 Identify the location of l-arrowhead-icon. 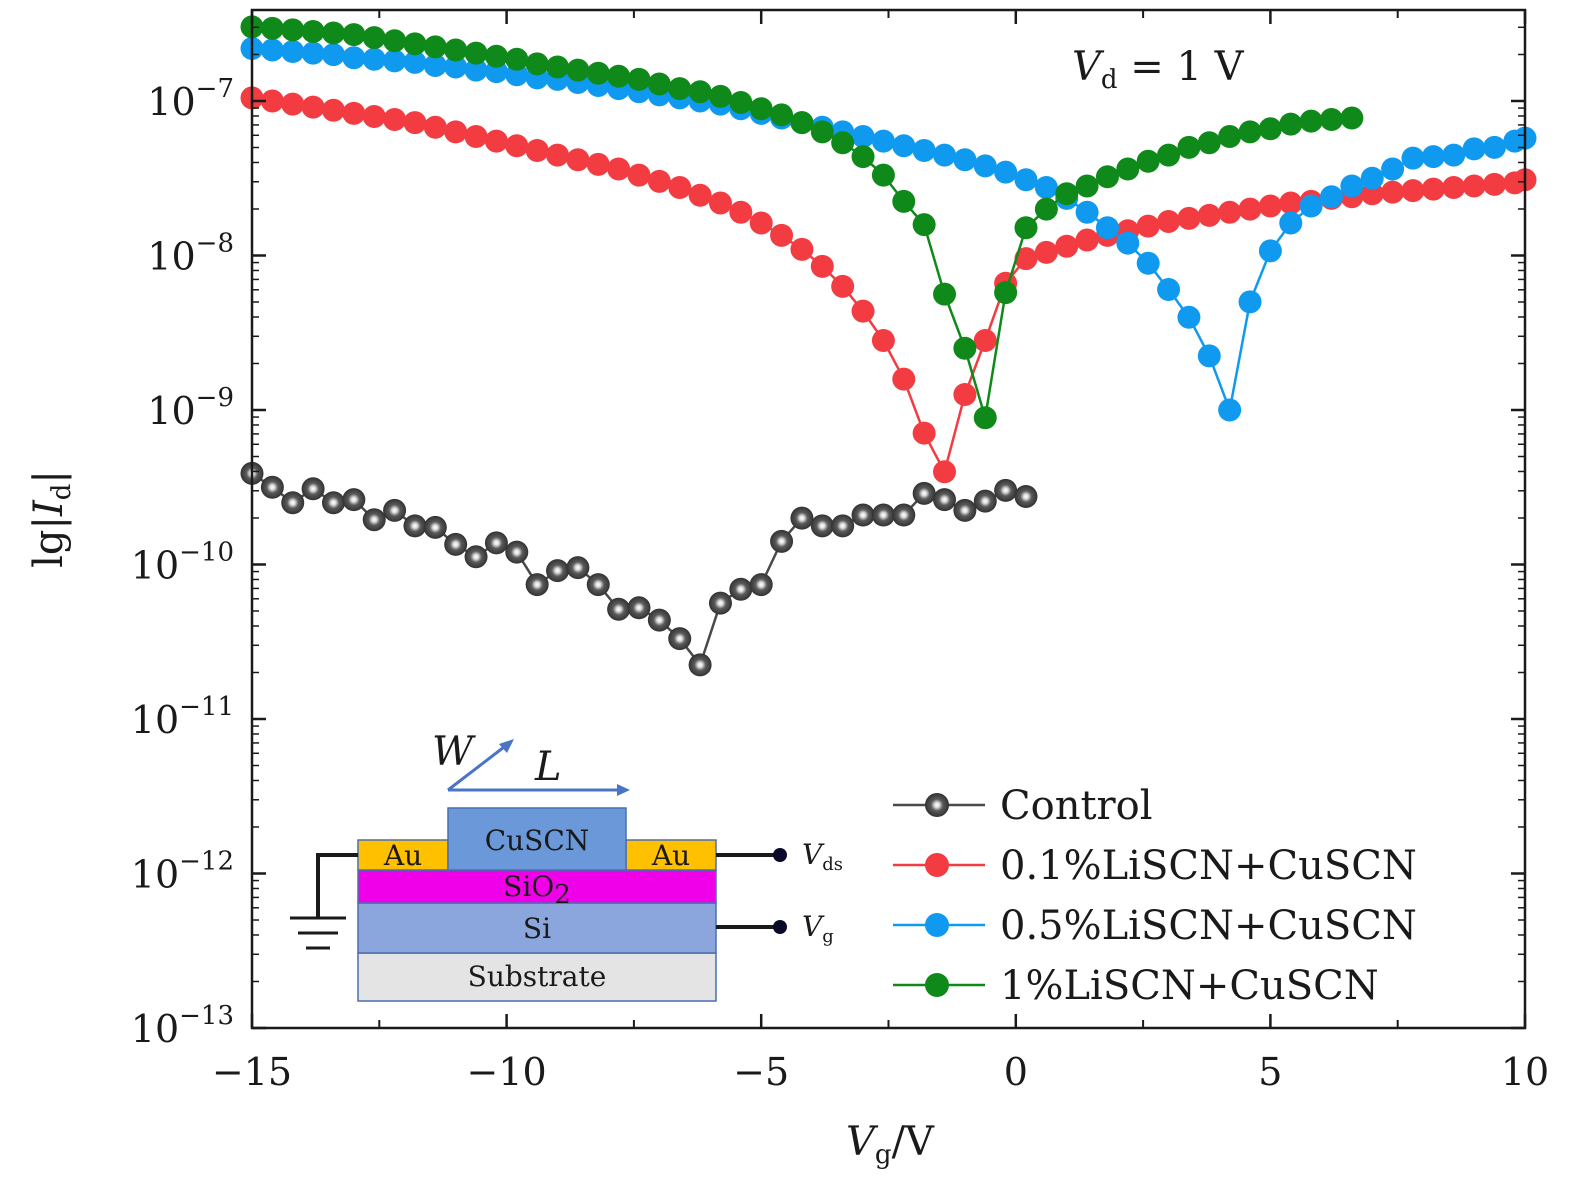
(623, 790).